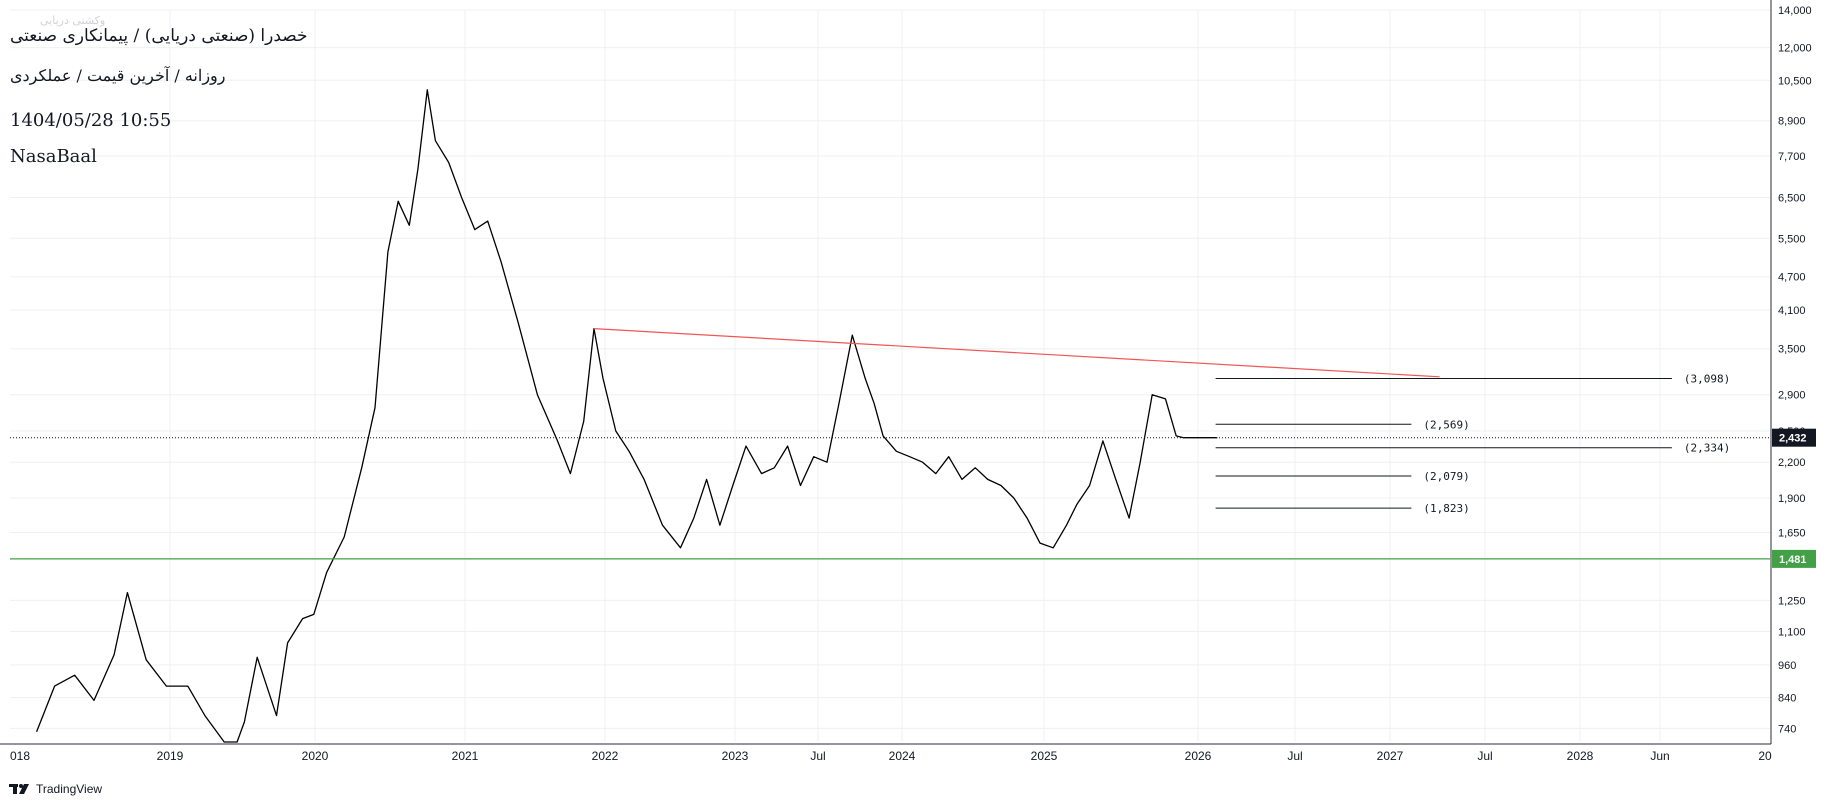  Describe the element at coordinates (1446, 508) in the screenshot. I see `target-level-label: (1,823)` at that location.